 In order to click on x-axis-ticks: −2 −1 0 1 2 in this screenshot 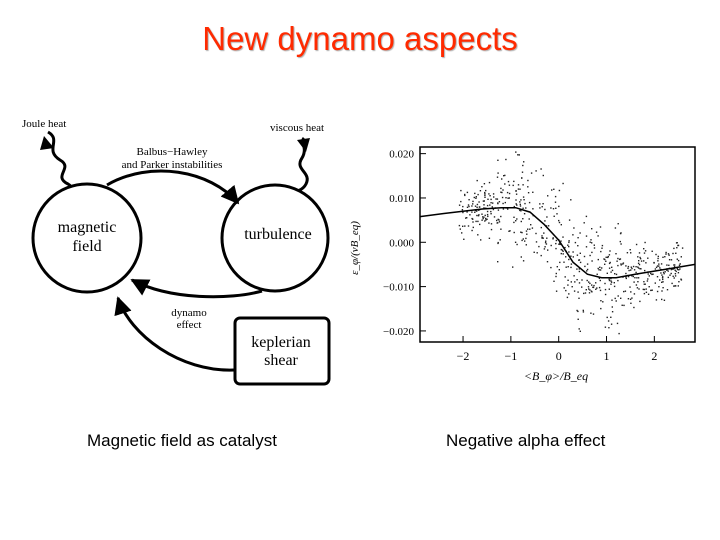, I will do `click(557, 349)`.